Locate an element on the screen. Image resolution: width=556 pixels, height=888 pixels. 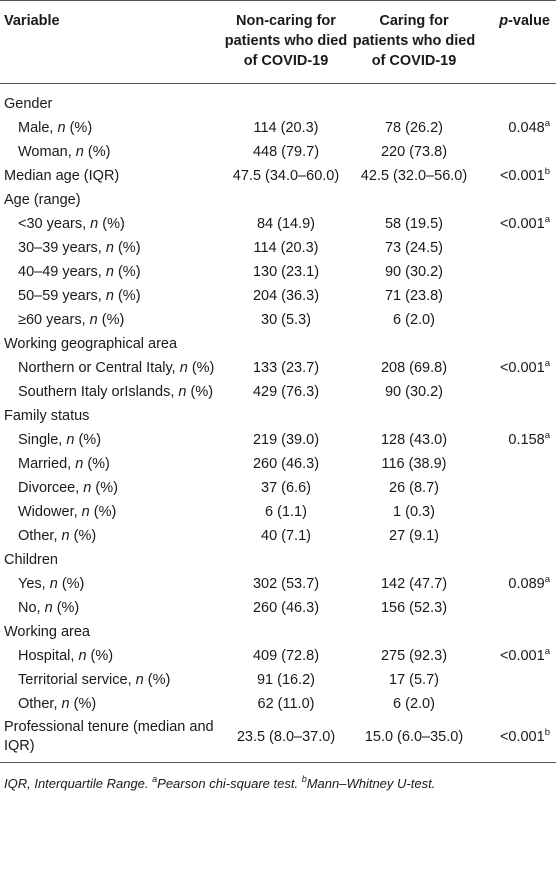
caring-value: 15.0 (6.0–35.0) is located at coordinates (414, 739).